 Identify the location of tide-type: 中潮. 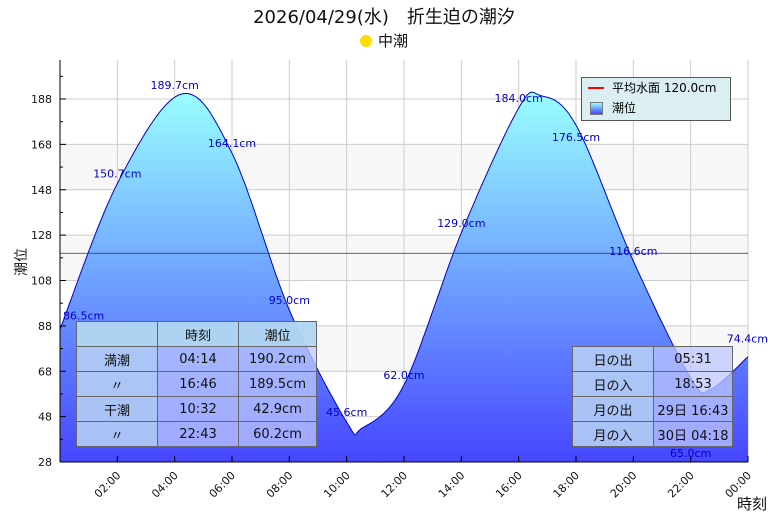
(384, 40).